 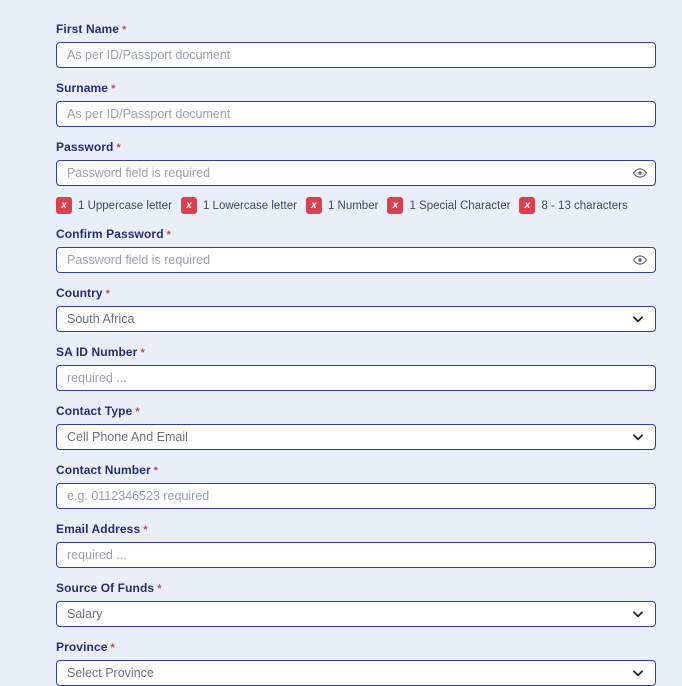 I want to click on field-group-first-name: First Name *, so click(x=356, y=45).